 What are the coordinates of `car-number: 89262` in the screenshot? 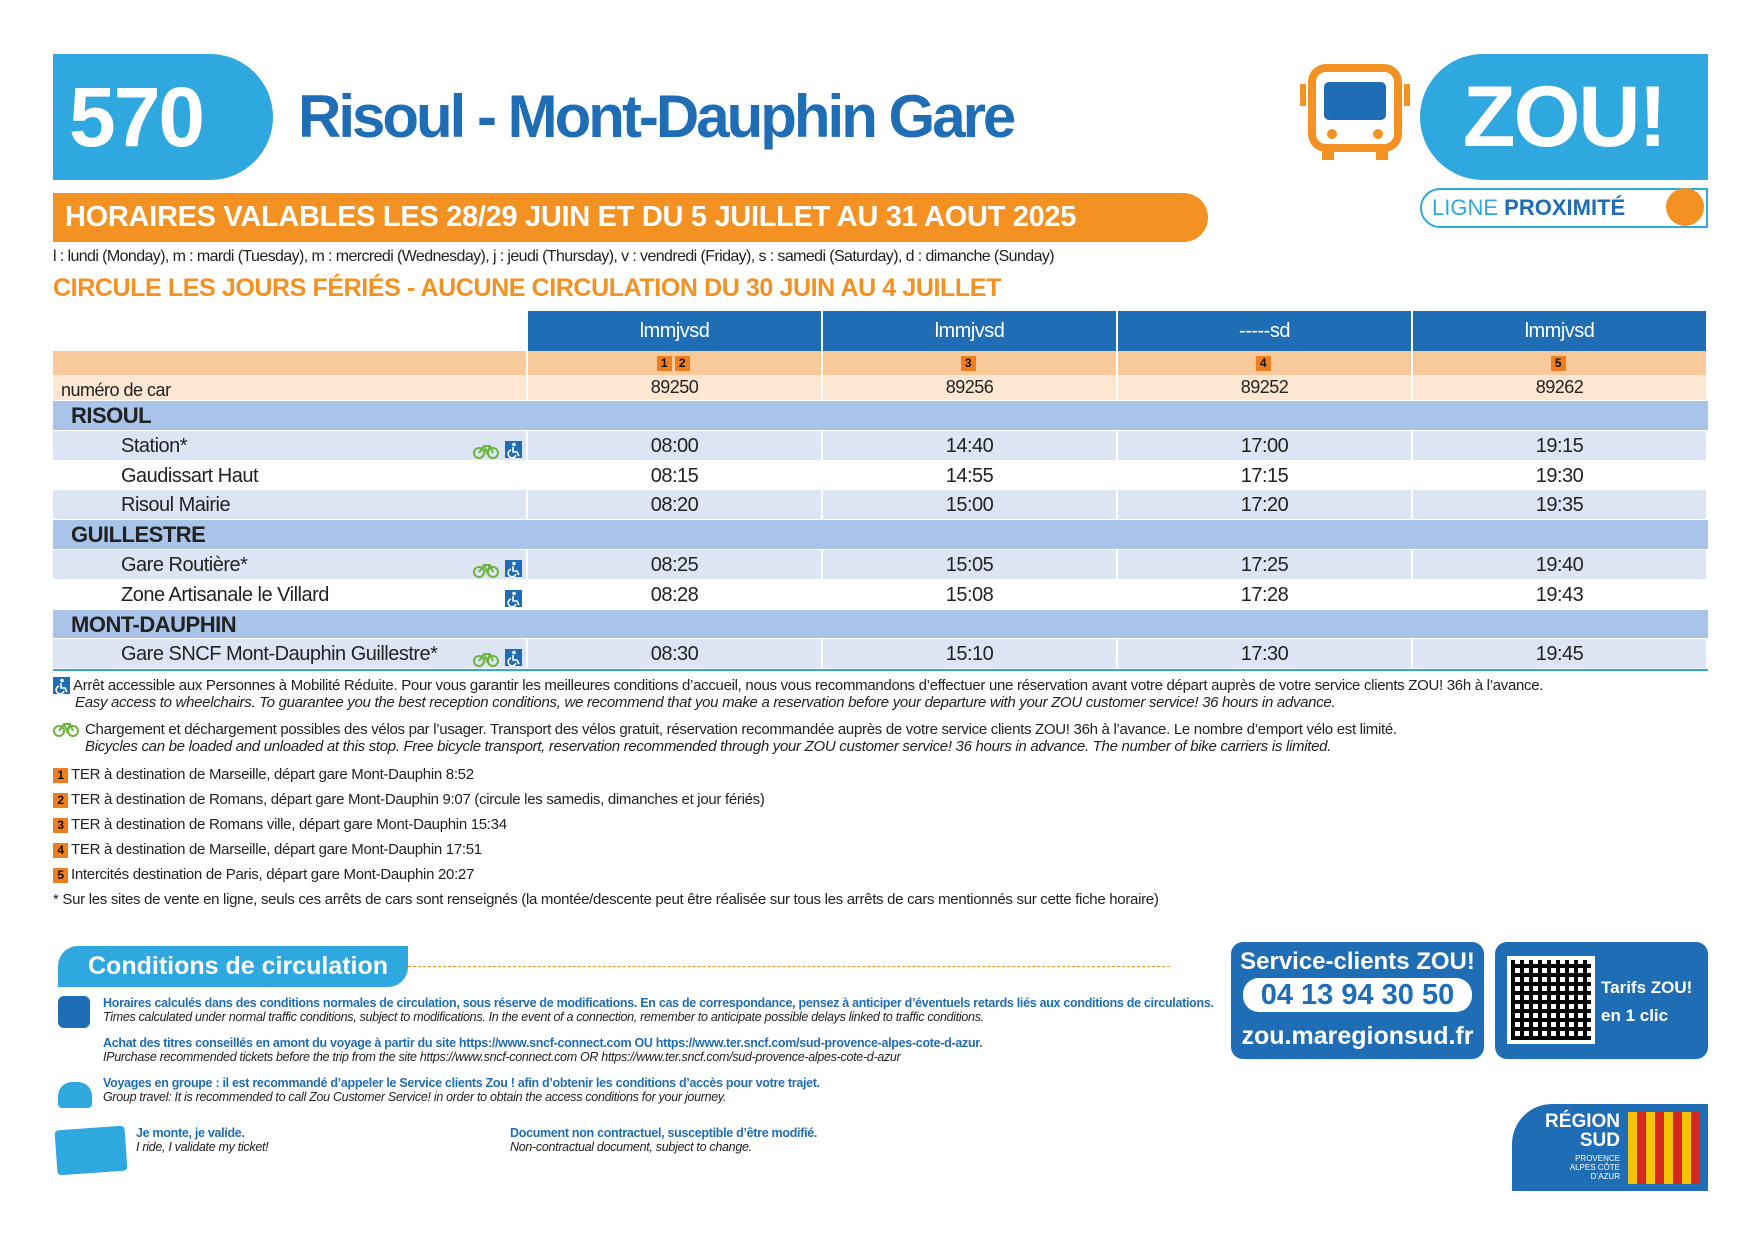 It's located at (1559, 387).